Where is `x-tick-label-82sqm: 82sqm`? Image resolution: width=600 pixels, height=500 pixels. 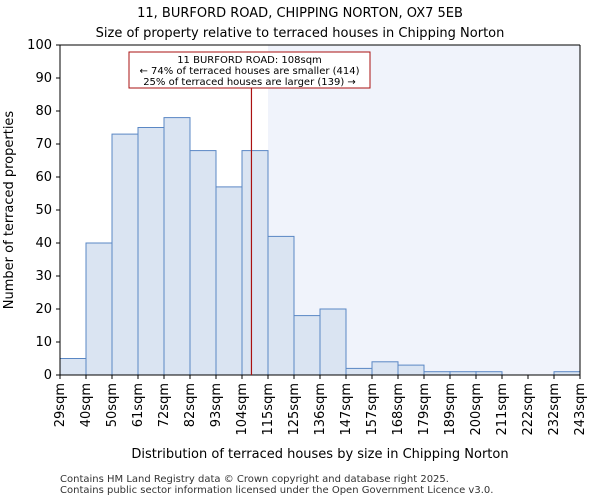
x-tick-label-82sqm: 82sqm is located at coordinates (190, 405).